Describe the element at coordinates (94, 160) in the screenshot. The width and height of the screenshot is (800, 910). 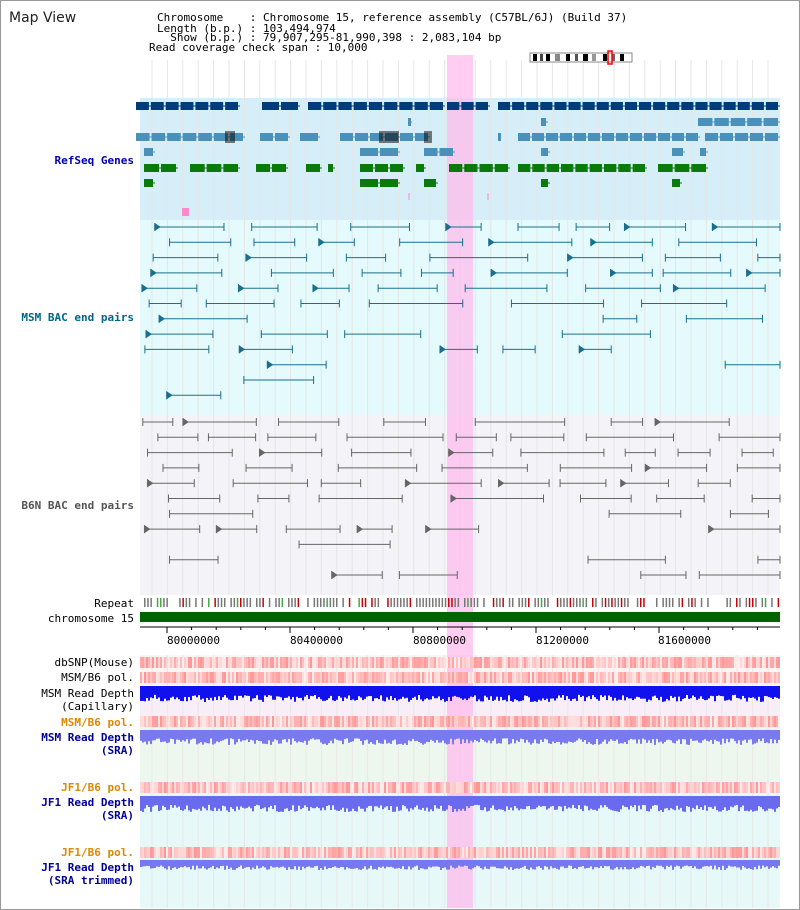
I see `refseq-genes-label: RefSeq Genes` at that location.